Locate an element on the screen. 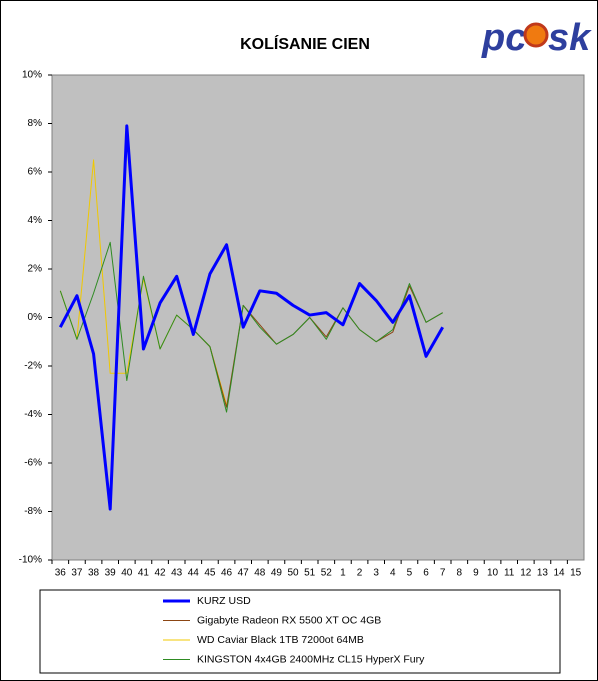  x-tick-label: 7 is located at coordinates (443, 573).